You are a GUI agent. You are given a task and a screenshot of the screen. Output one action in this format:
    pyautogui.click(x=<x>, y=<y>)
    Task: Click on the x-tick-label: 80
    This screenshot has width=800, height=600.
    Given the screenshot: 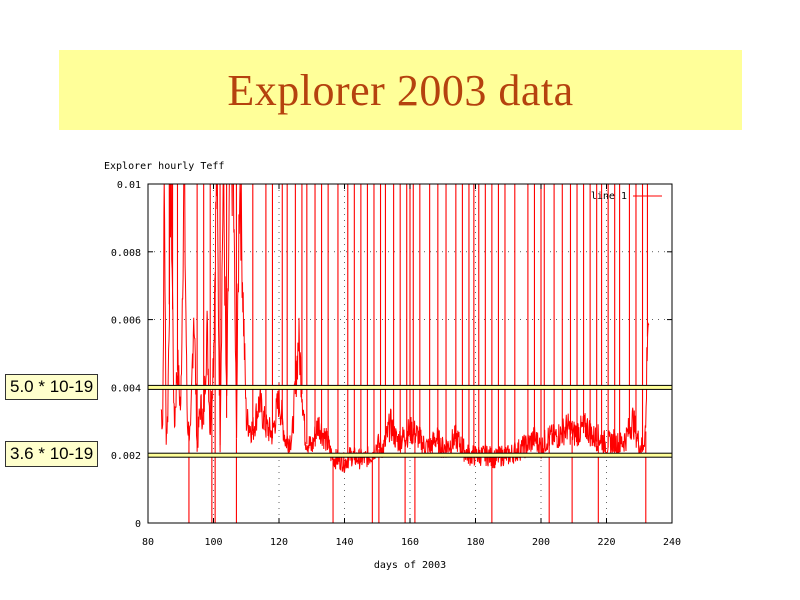 What is the action you would take?
    pyautogui.click(x=148, y=542)
    